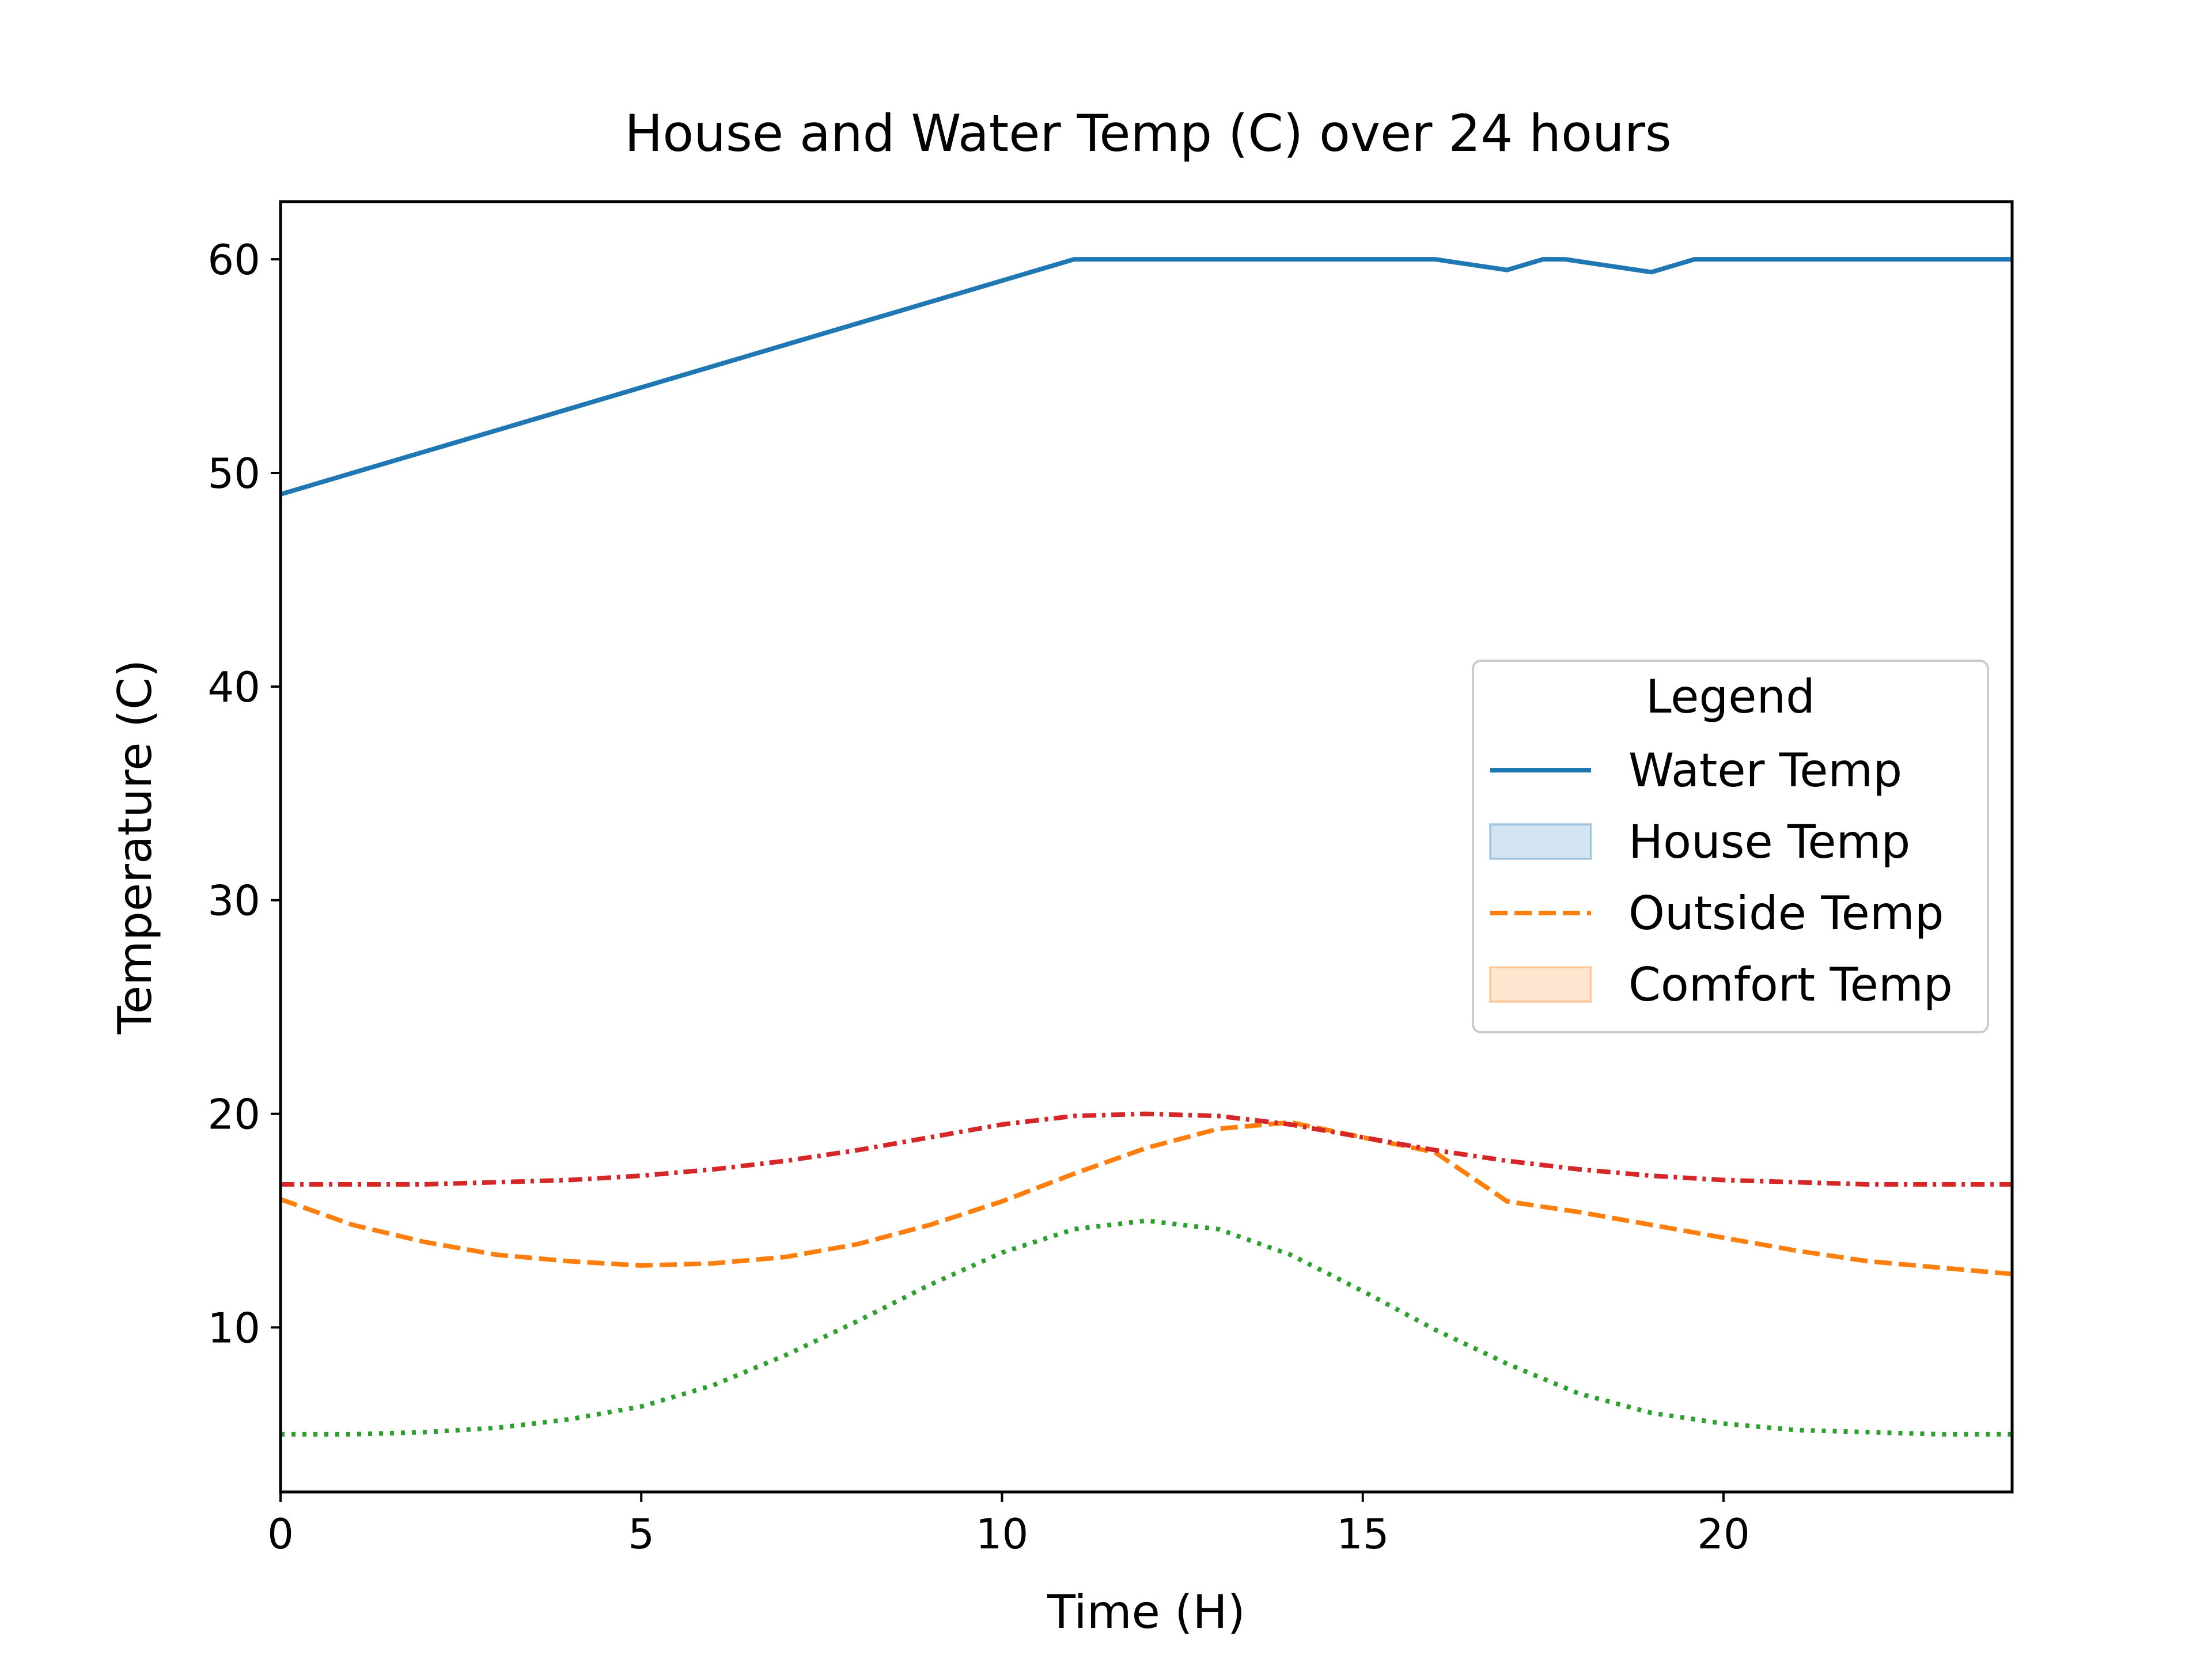  What do you see at coordinates (1730, 697) in the screenshot?
I see `legend-title: Legend` at bounding box center [1730, 697].